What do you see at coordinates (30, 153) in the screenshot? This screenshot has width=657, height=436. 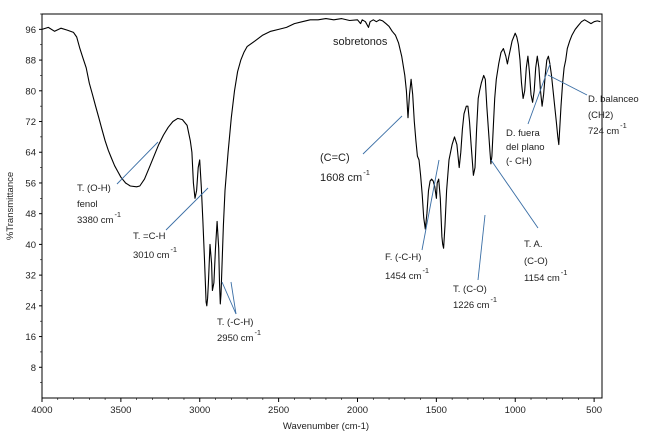 I see `y-tick-label: 64` at bounding box center [30, 153].